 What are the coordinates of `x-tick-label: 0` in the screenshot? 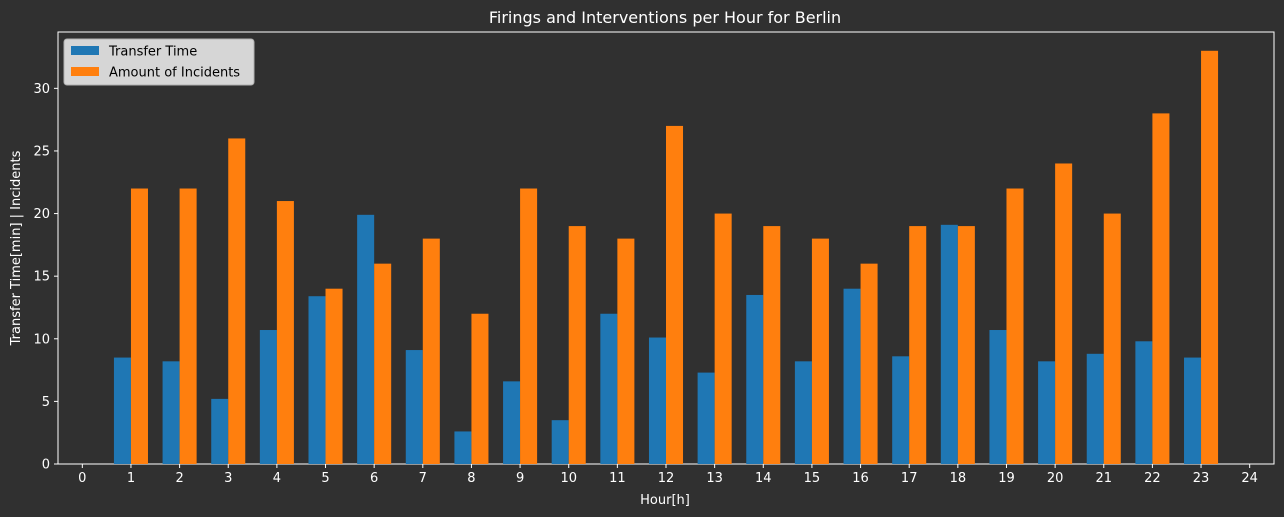 It's located at (82, 478).